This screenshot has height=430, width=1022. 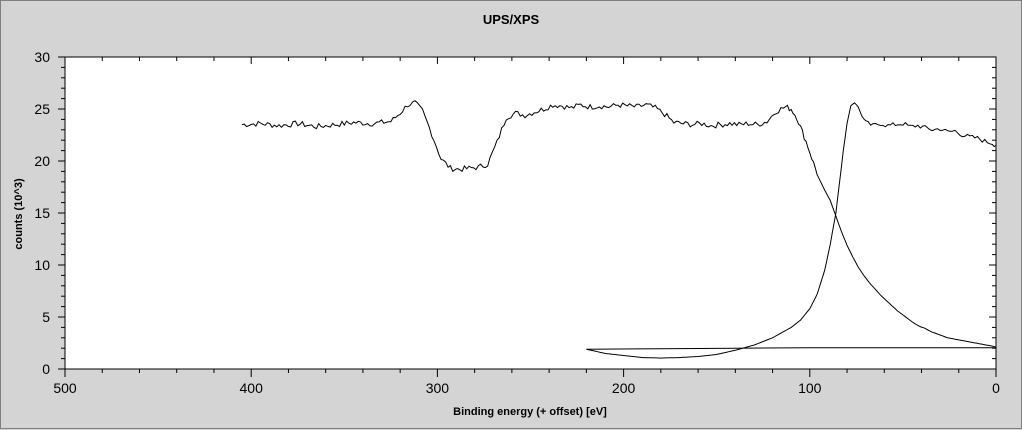 What do you see at coordinates (252, 388) in the screenshot?
I see `x-tick-label: 400` at bounding box center [252, 388].